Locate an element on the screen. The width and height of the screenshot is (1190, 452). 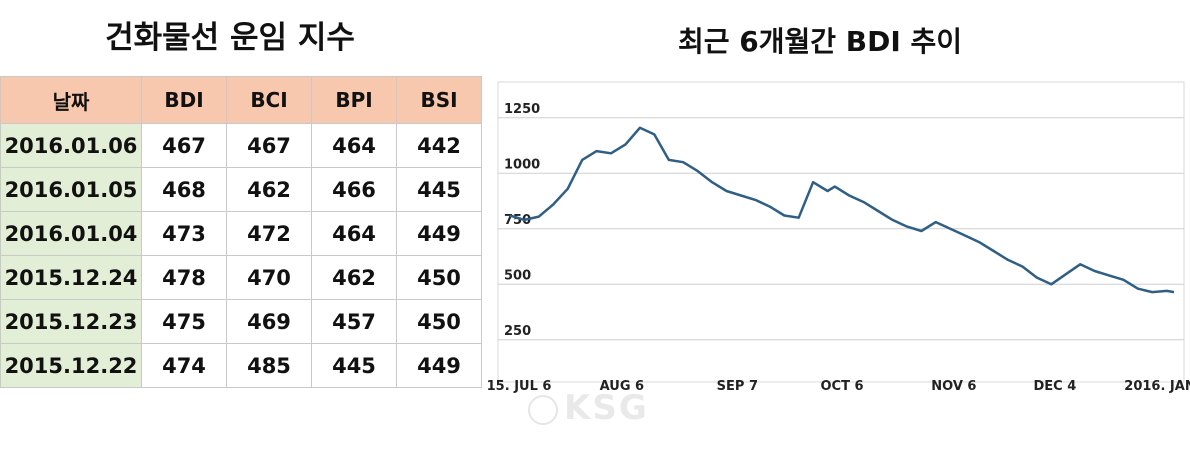
table-title: 건화물선 운임 지수 is located at coordinates (230, 38).